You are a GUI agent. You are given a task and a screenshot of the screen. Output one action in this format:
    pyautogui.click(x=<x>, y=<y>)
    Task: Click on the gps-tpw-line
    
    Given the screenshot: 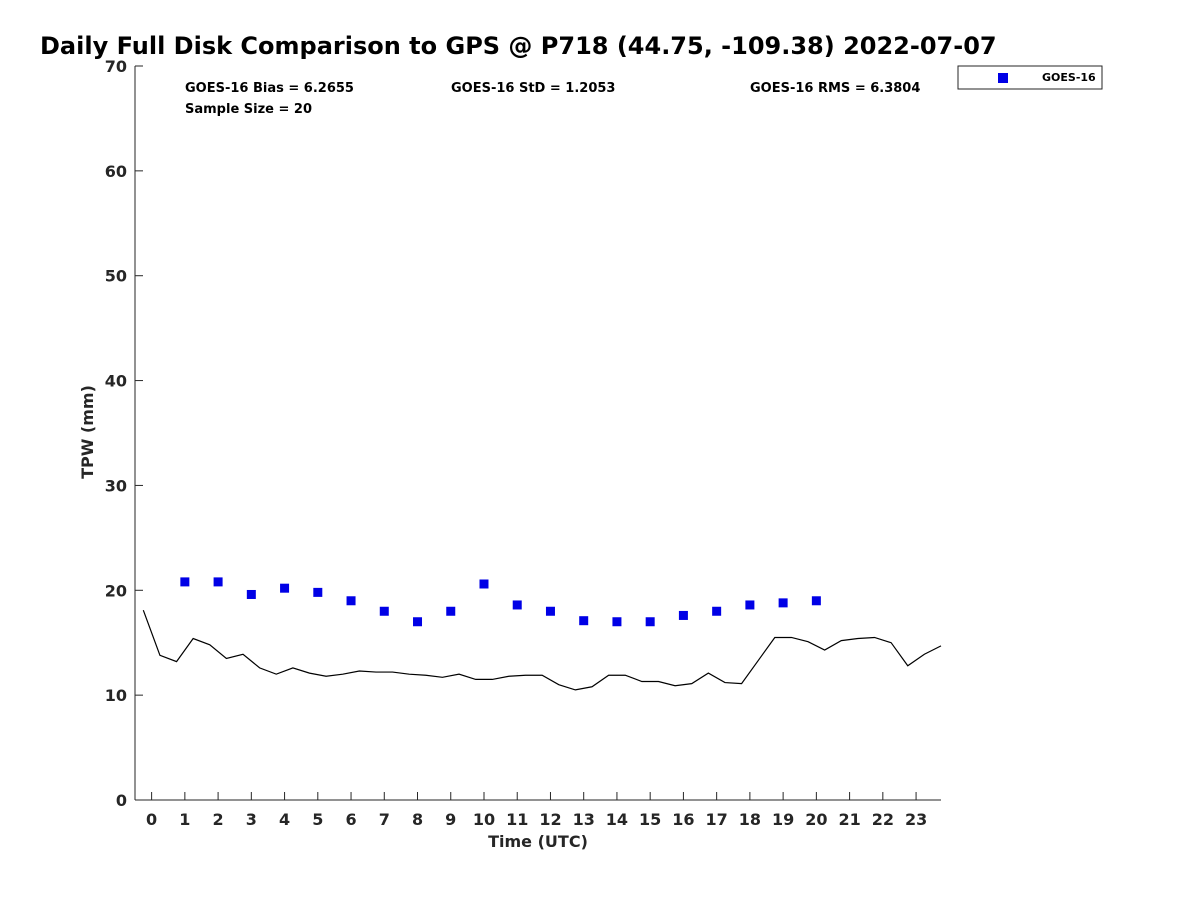 What is the action you would take?
    pyautogui.click(x=542, y=650)
    